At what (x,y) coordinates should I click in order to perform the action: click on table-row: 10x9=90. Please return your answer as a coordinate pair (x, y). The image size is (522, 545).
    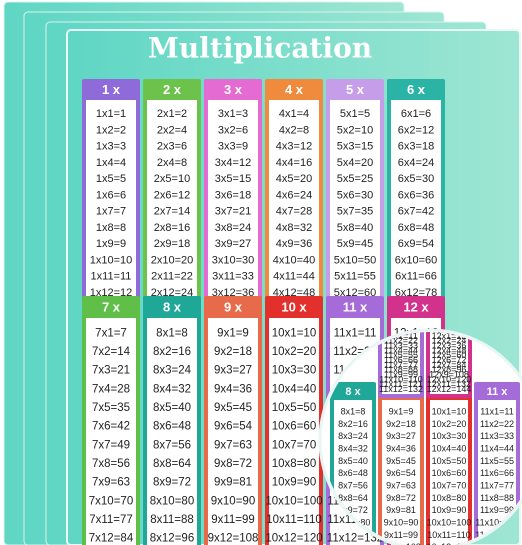
    Looking at the image, I should click on (449, 510).